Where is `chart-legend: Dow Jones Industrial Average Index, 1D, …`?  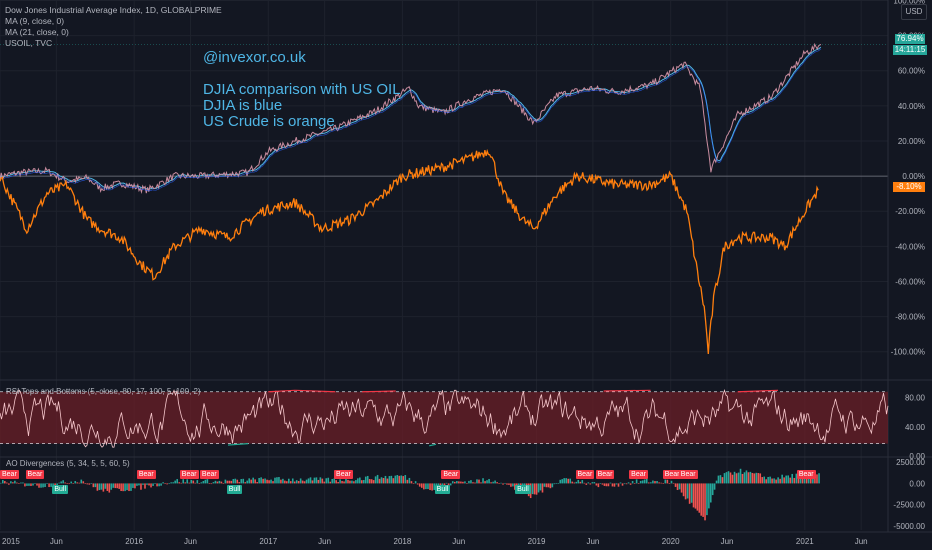
chart-legend: Dow Jones Industrial Average Index, 1D, … is located at coordinates (113, 27).